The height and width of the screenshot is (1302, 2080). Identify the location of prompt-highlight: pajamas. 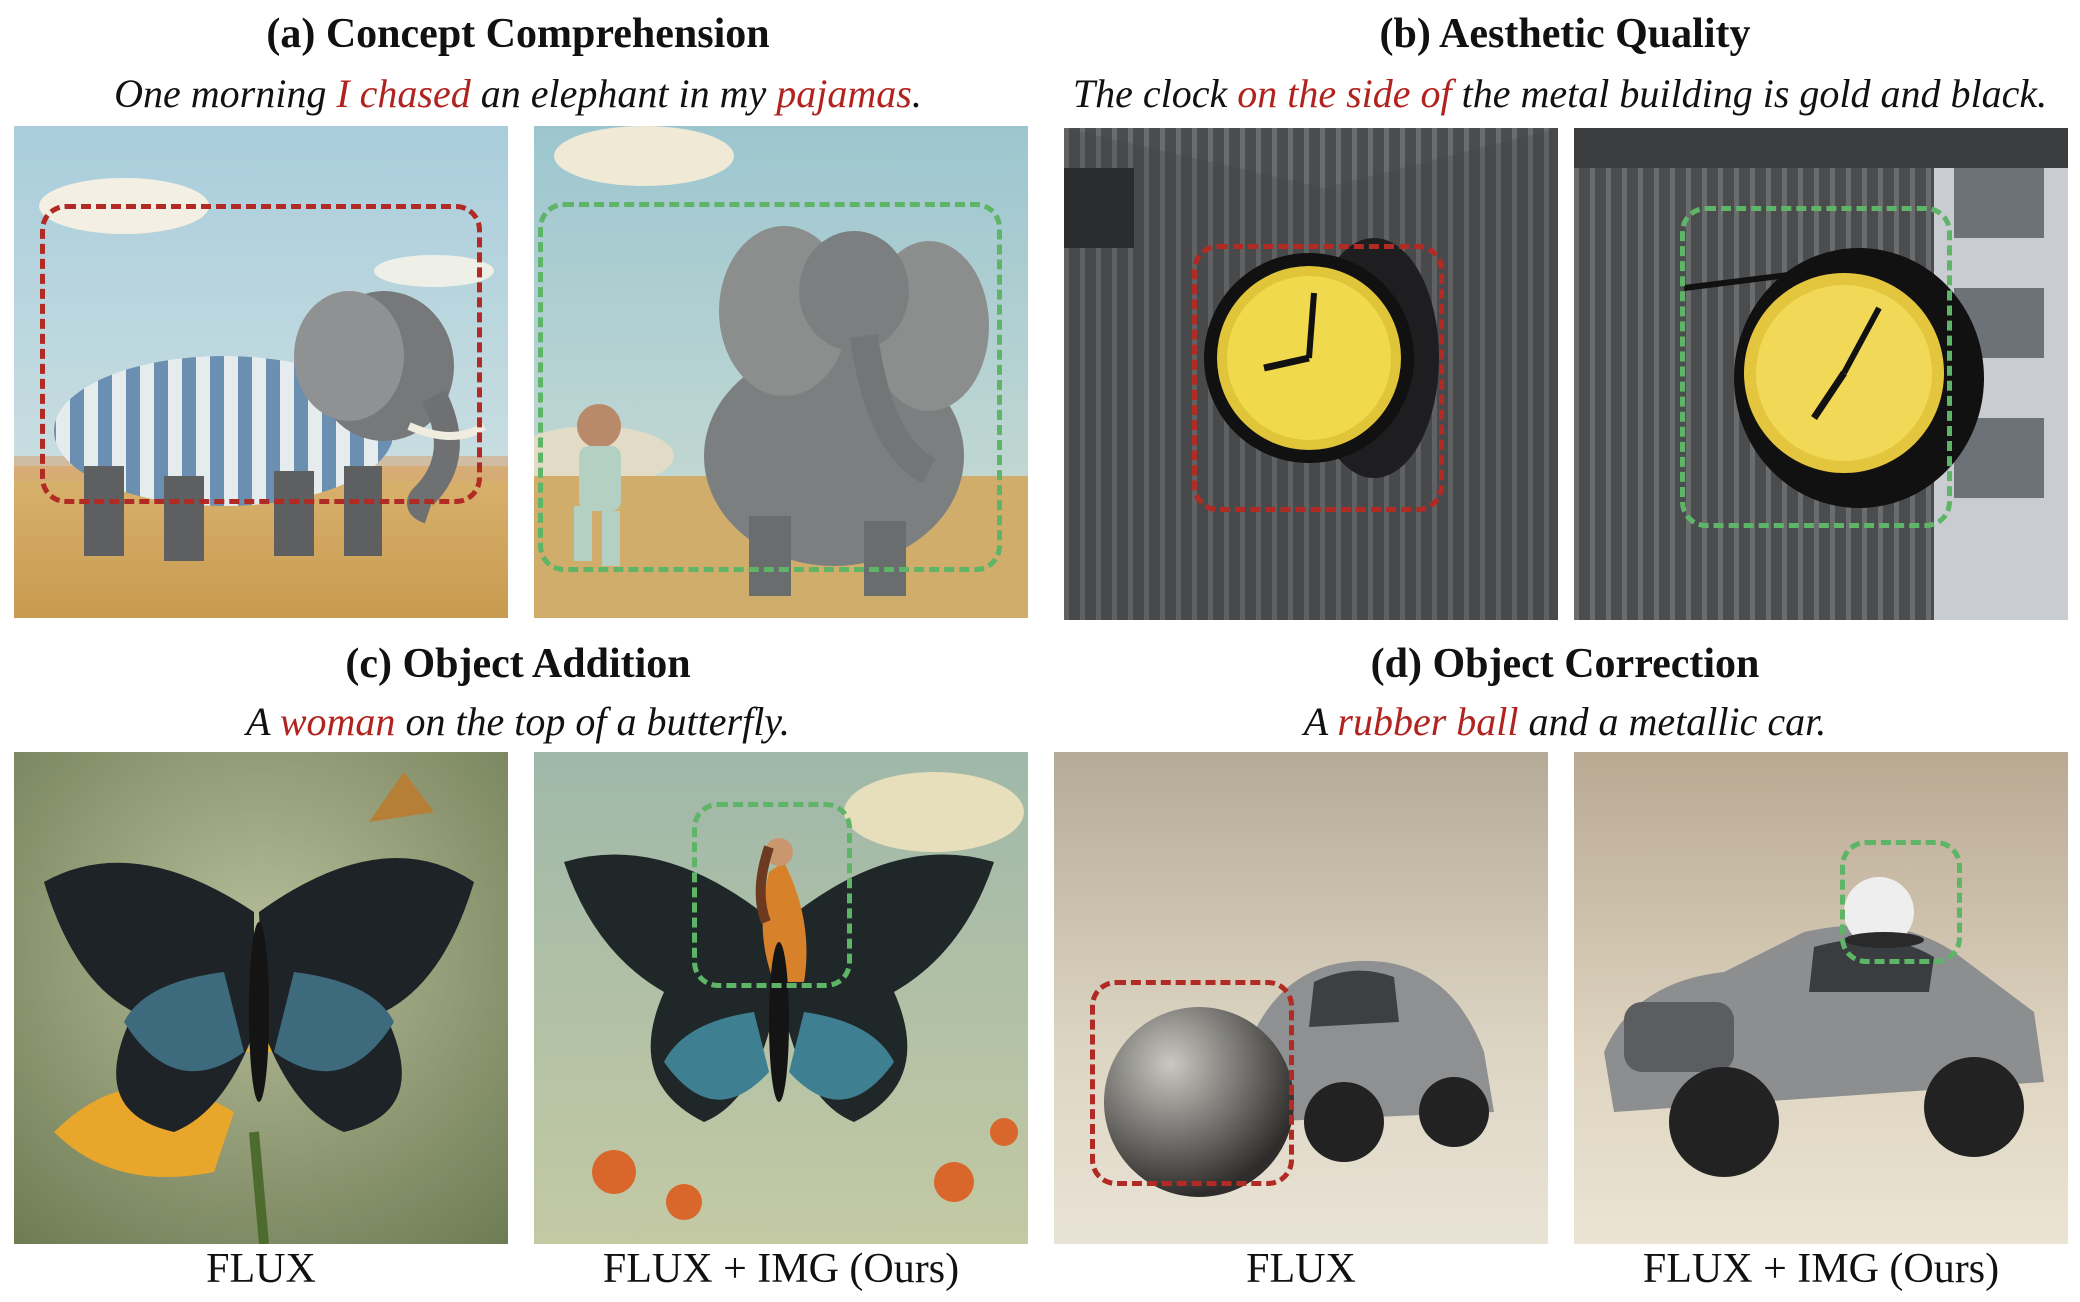
(844, 93).